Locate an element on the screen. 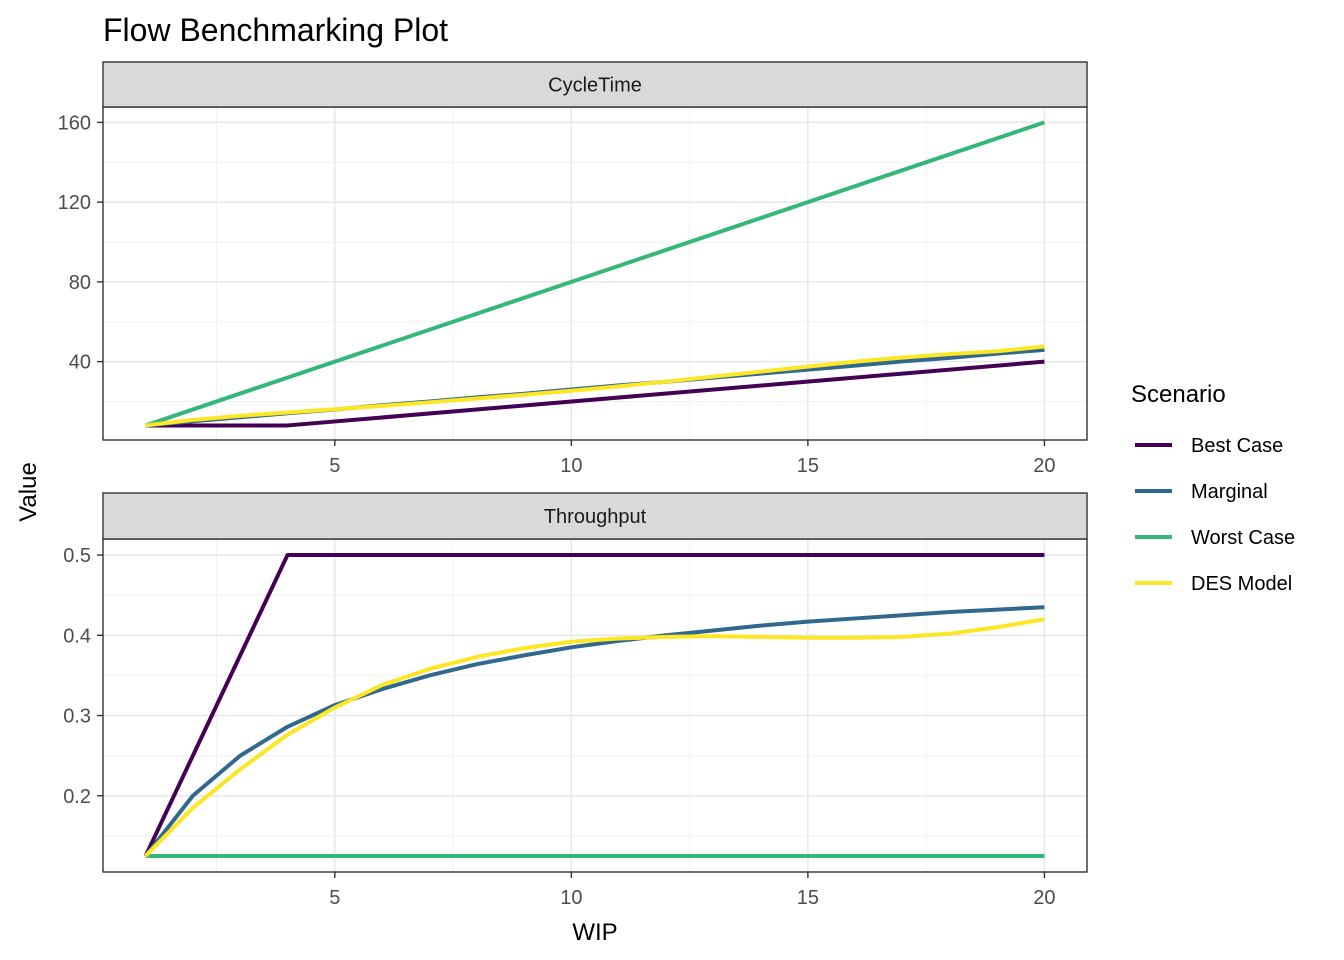 This screenshot has height=960, width=1344. series-line-des-model is located at coordinates (595, 386).